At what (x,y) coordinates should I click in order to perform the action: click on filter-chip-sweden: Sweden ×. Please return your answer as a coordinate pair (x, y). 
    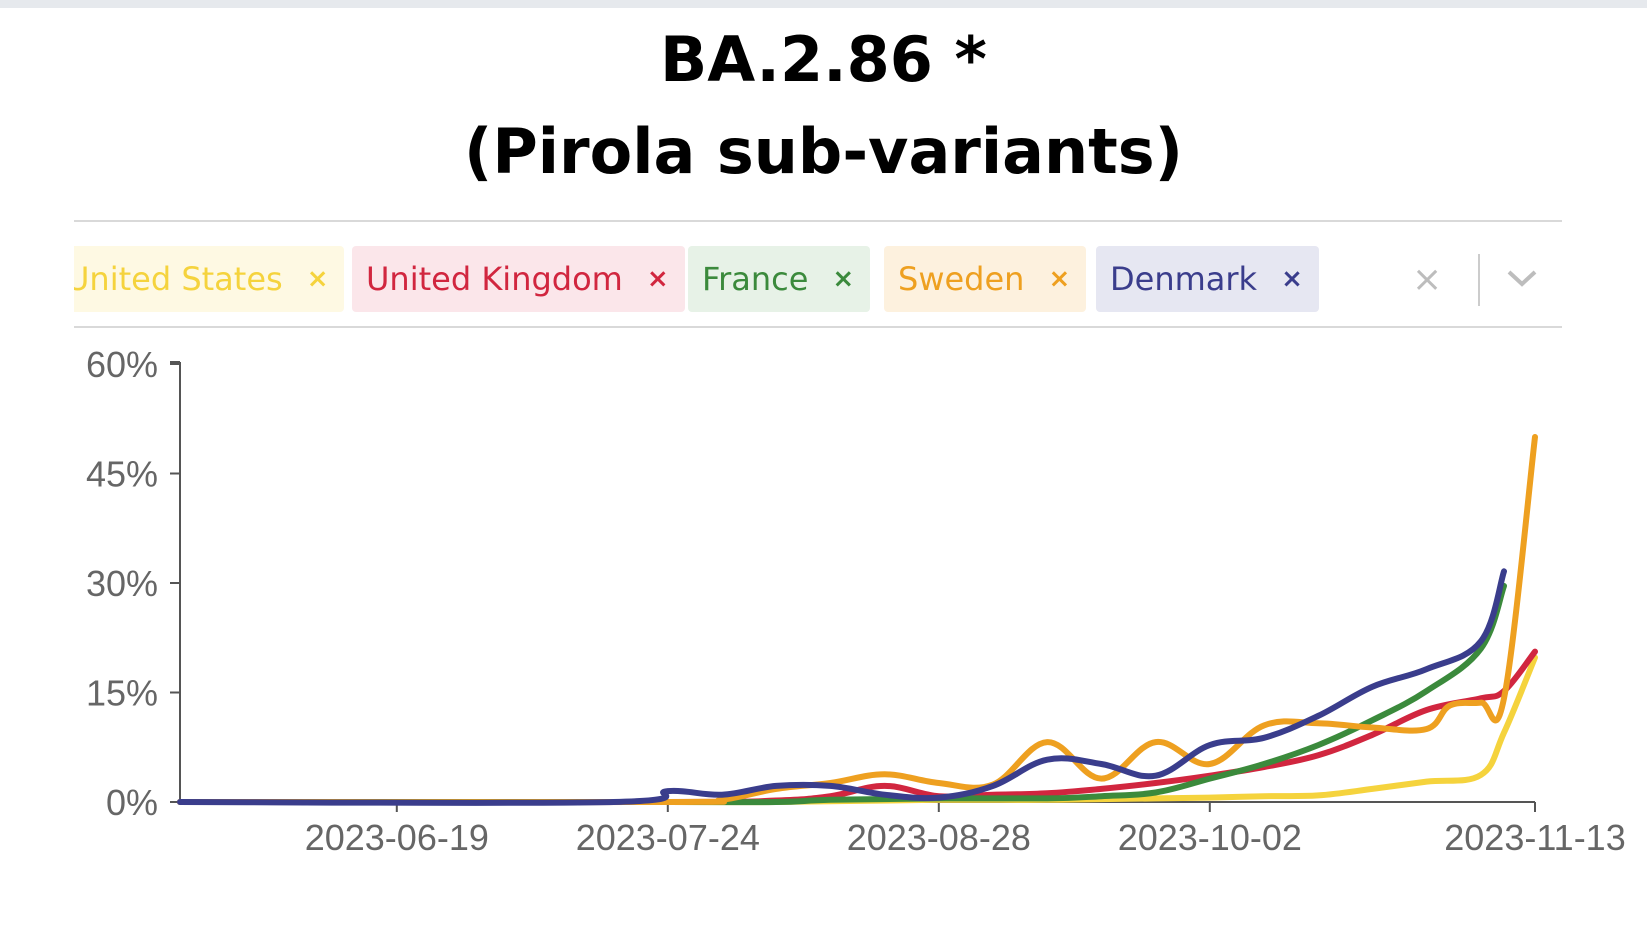
    Looking at the image, I should click on (985, 279).